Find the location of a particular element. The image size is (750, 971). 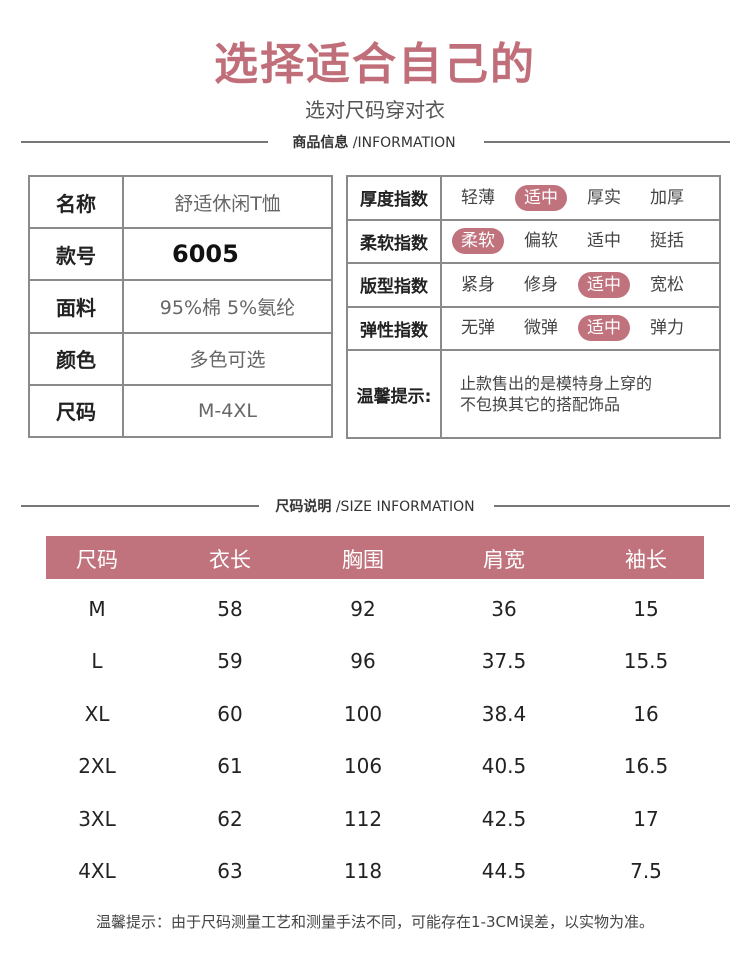

size-row: 2XL 61 106 40.5 16.5 is located at coordinates (375, 769).